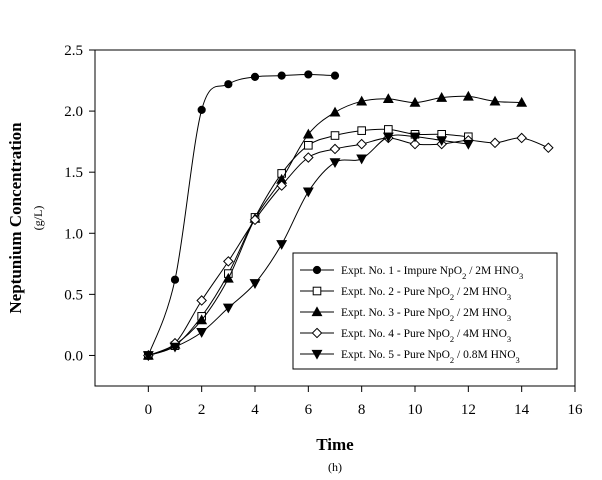  I want to click on legend-label: Expt. No. 1 - Impure NpO2 / 2M HNO3, so click(432, 273).